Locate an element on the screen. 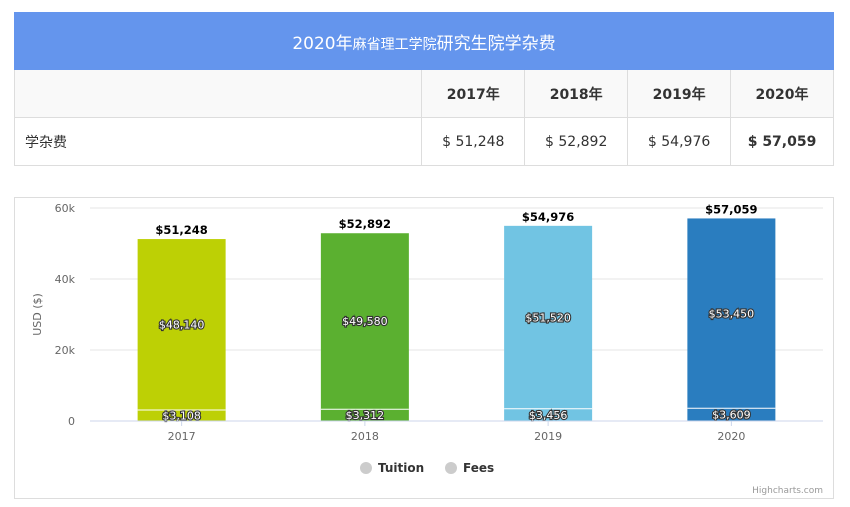 The width and height of the screenshot is (850, 507). header-year-2020: 2020年 is located at coordinates (782, 93).